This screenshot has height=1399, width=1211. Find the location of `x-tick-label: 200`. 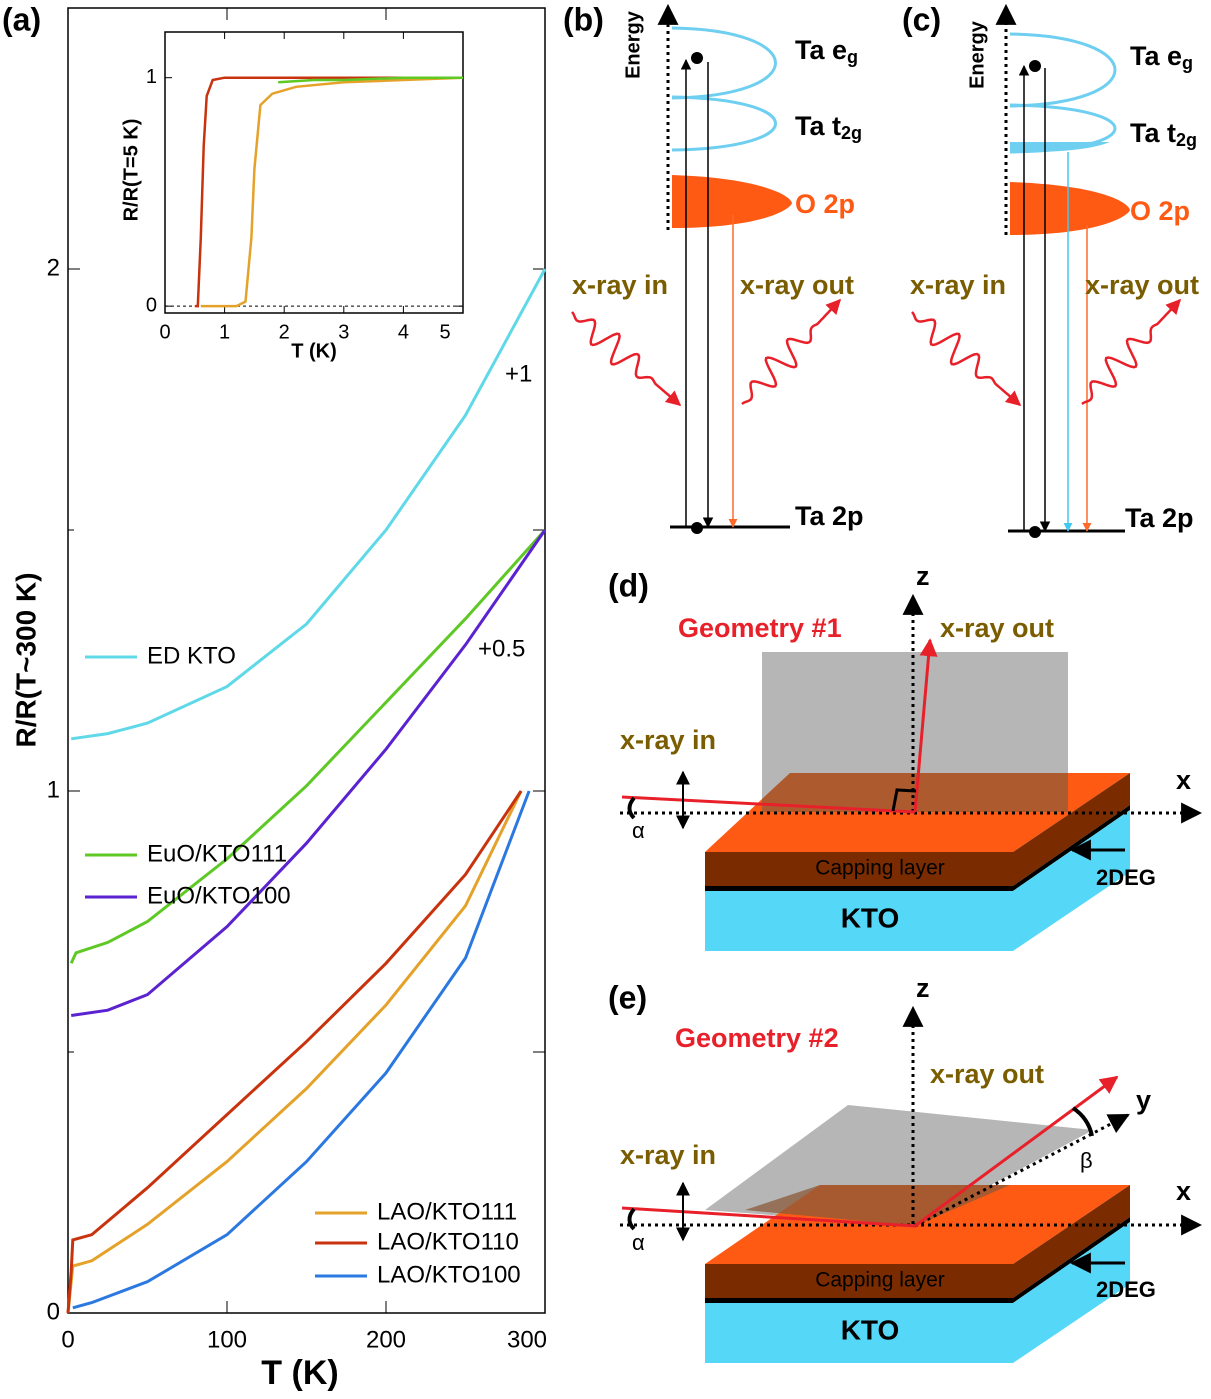

x-tick-label: 200 is located at coordinates (386, 1339).